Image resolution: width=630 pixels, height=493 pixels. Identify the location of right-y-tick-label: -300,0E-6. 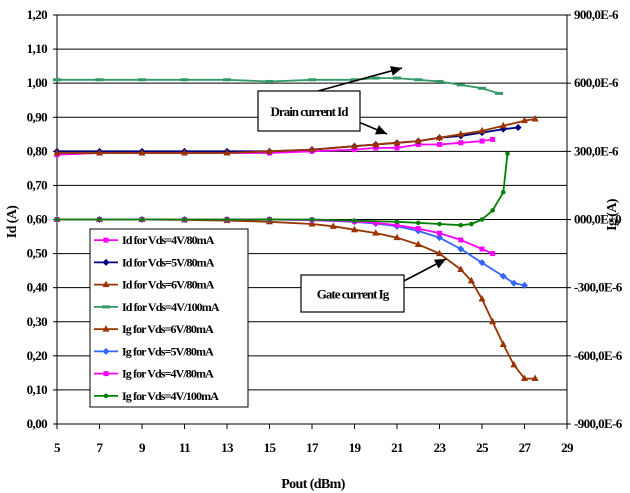
(598, 287).